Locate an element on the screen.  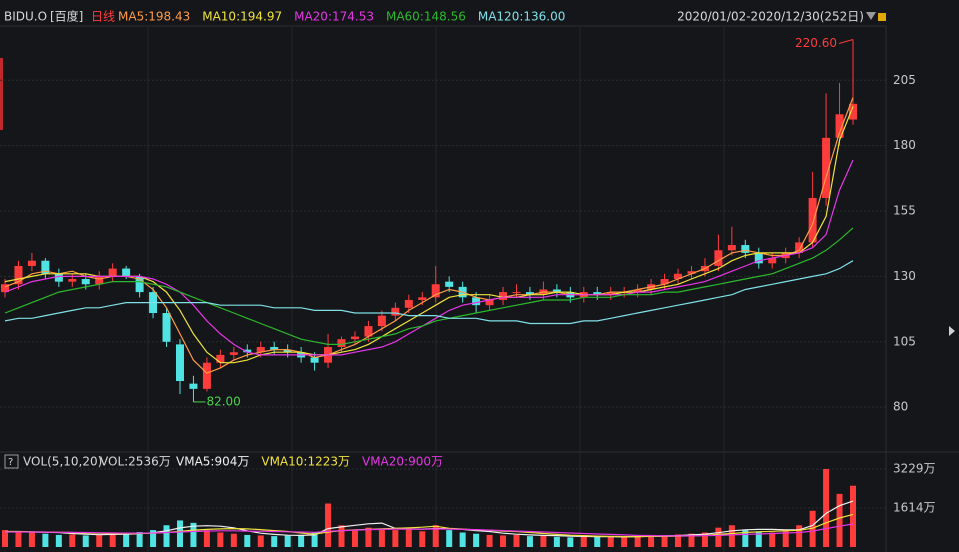
help-icon: ? is located at coordinates (10, 462).